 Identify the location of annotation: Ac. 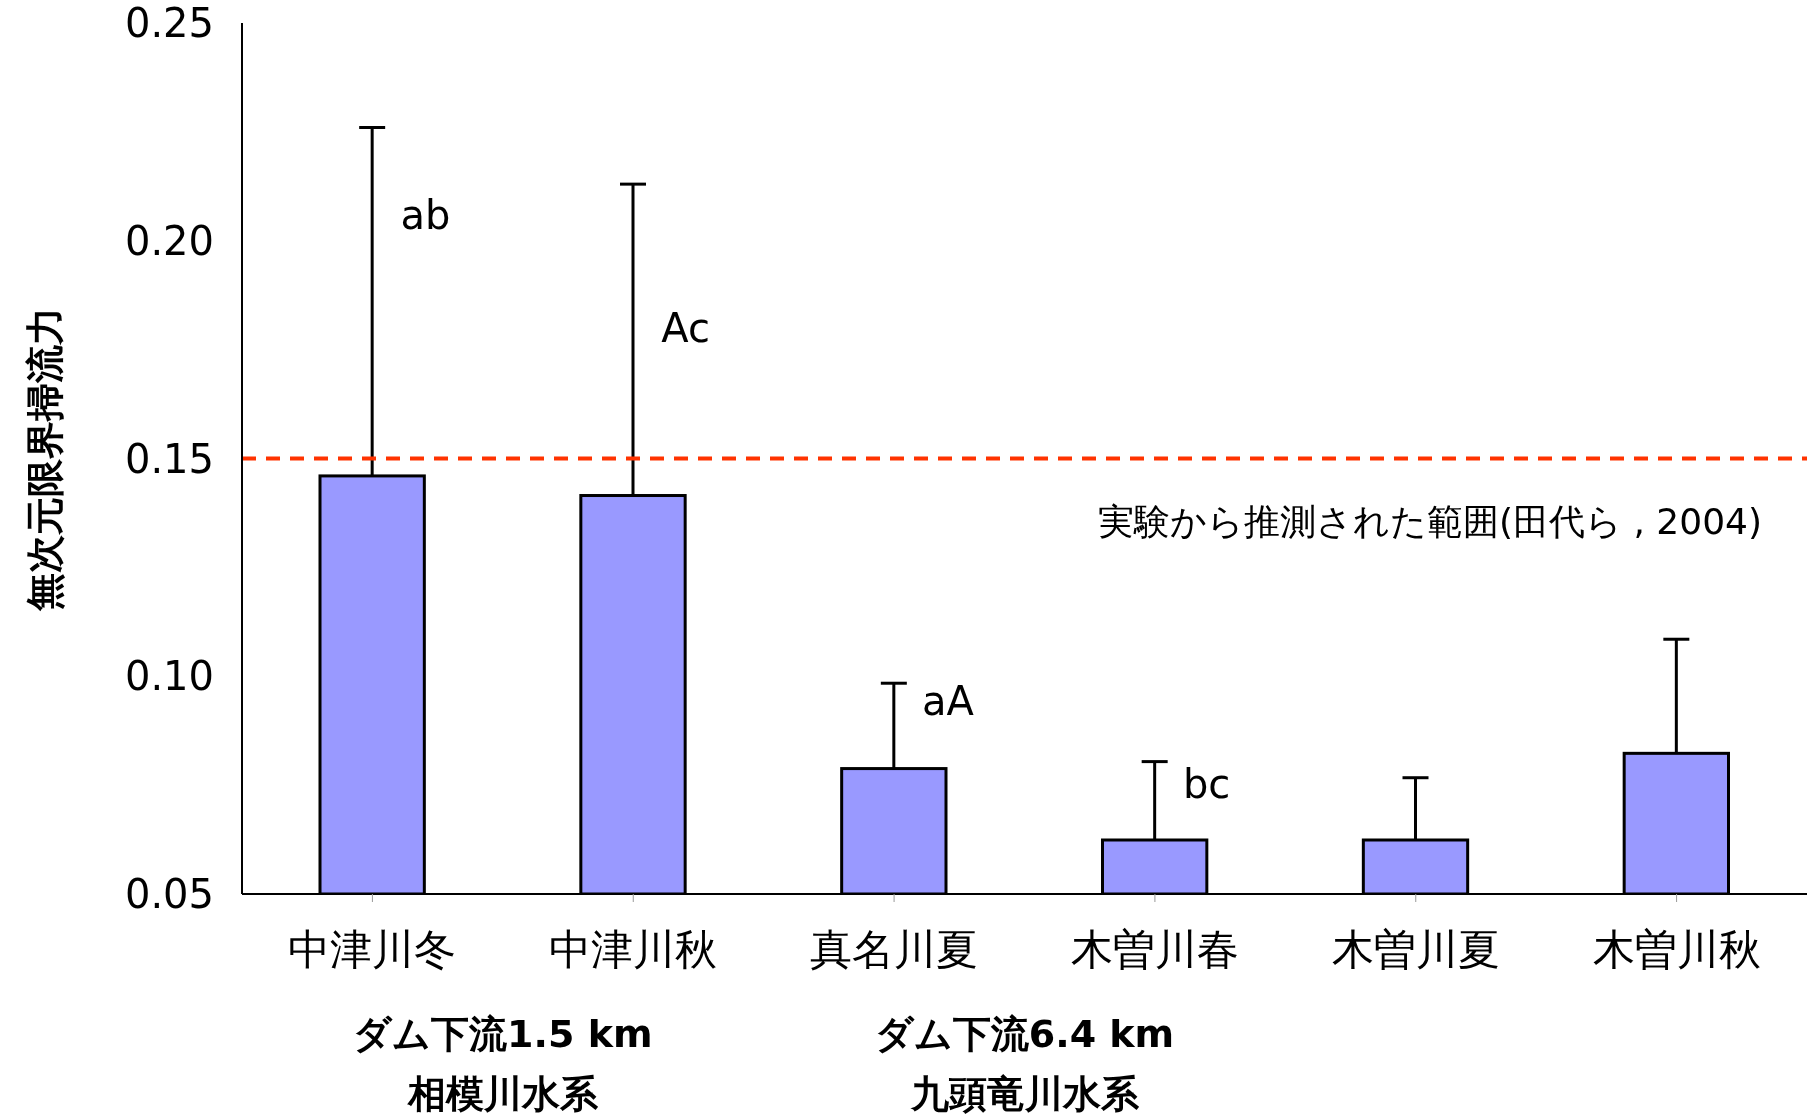
(685, 328).